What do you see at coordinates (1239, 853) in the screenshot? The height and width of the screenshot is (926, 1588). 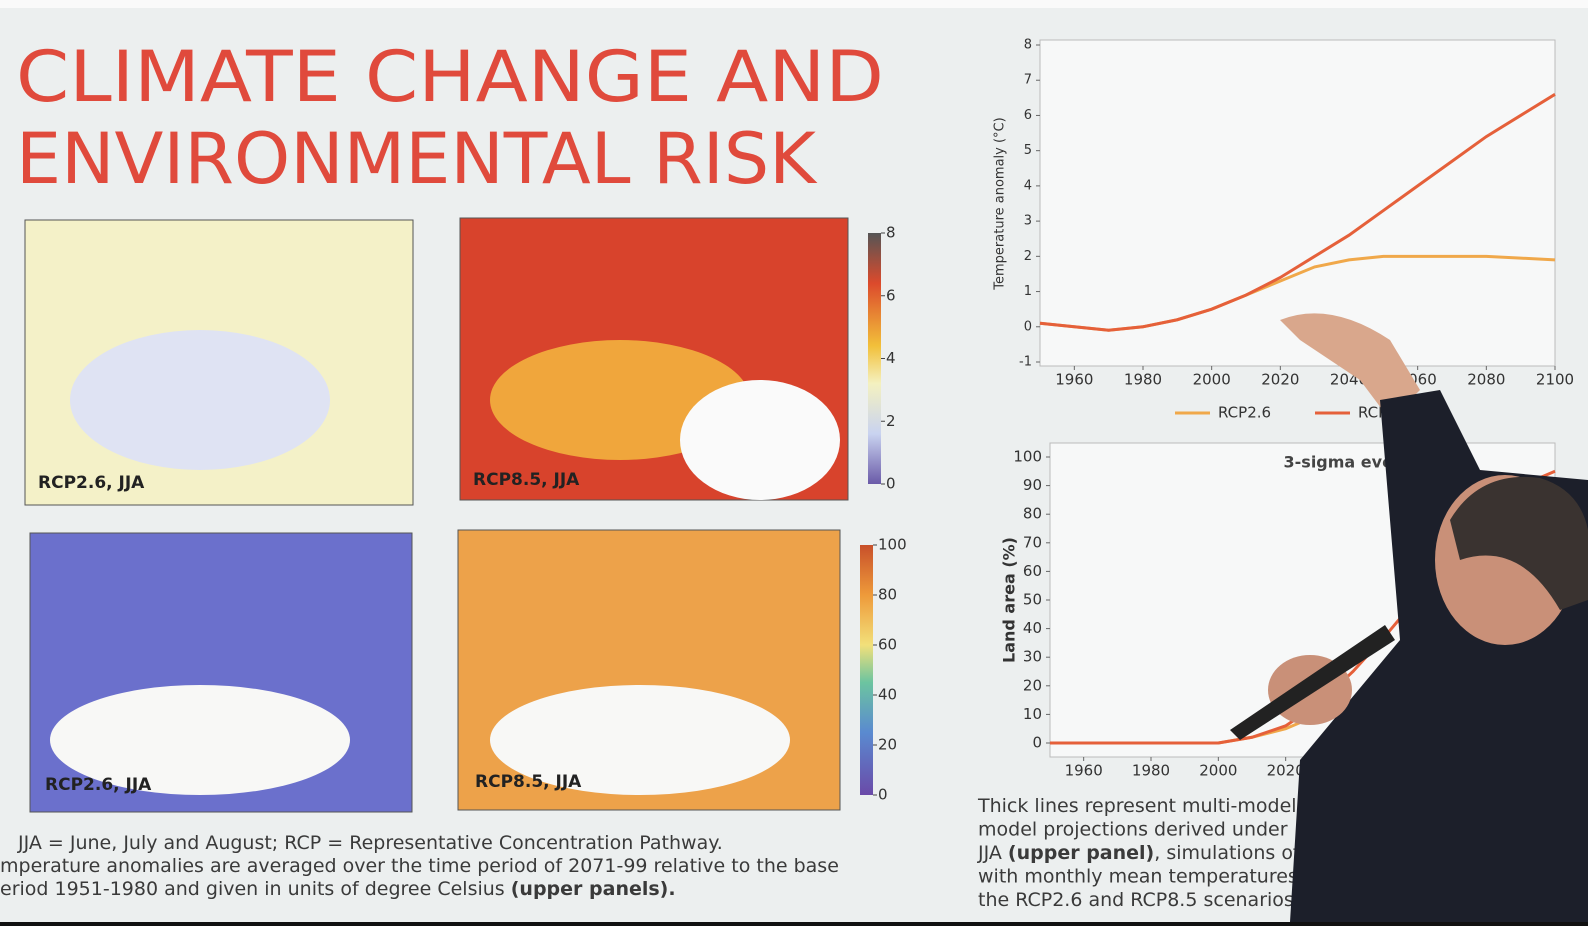 I see `caption-text: , simulations of th` at bounding box center [1239, 853].